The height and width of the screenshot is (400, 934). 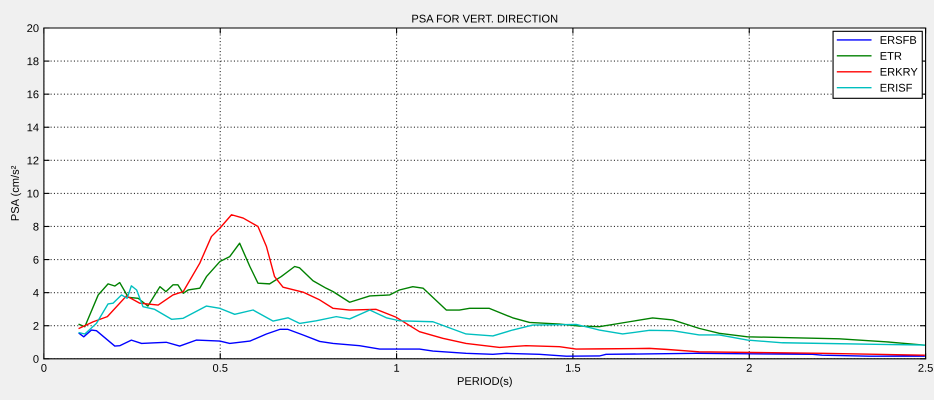 What do you see at coordinates (898, 40) in the screenshot?
I see `legend-label: ERSFB` at bounding box center [898, 40].